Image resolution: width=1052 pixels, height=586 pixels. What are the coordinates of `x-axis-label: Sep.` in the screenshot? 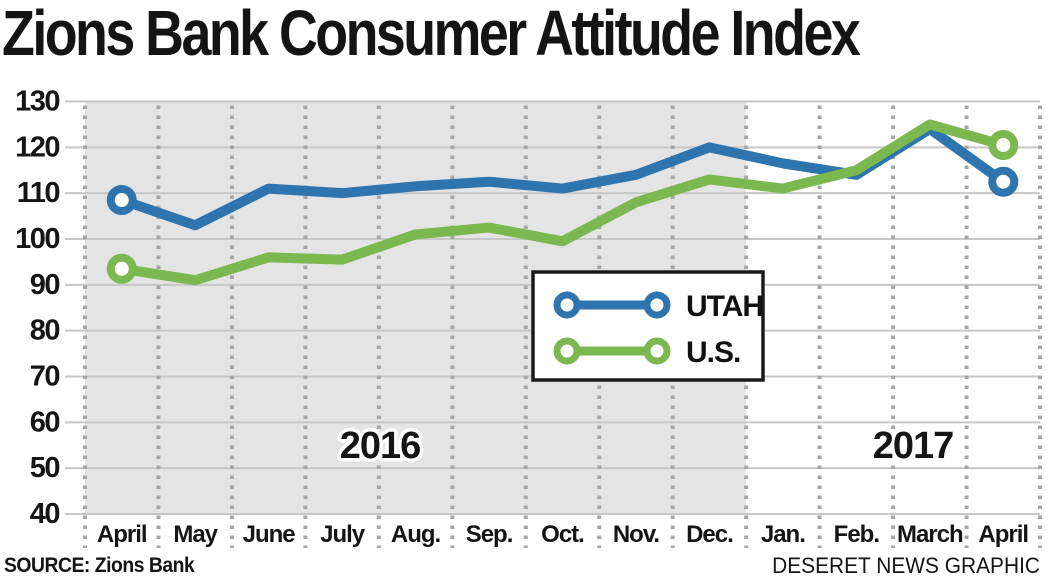 It's located at (489, 534).